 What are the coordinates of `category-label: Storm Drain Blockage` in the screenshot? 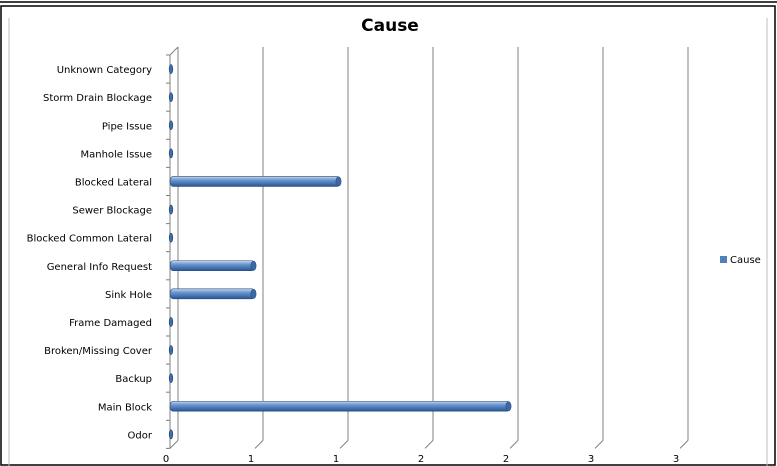 It's located at (97, 98).